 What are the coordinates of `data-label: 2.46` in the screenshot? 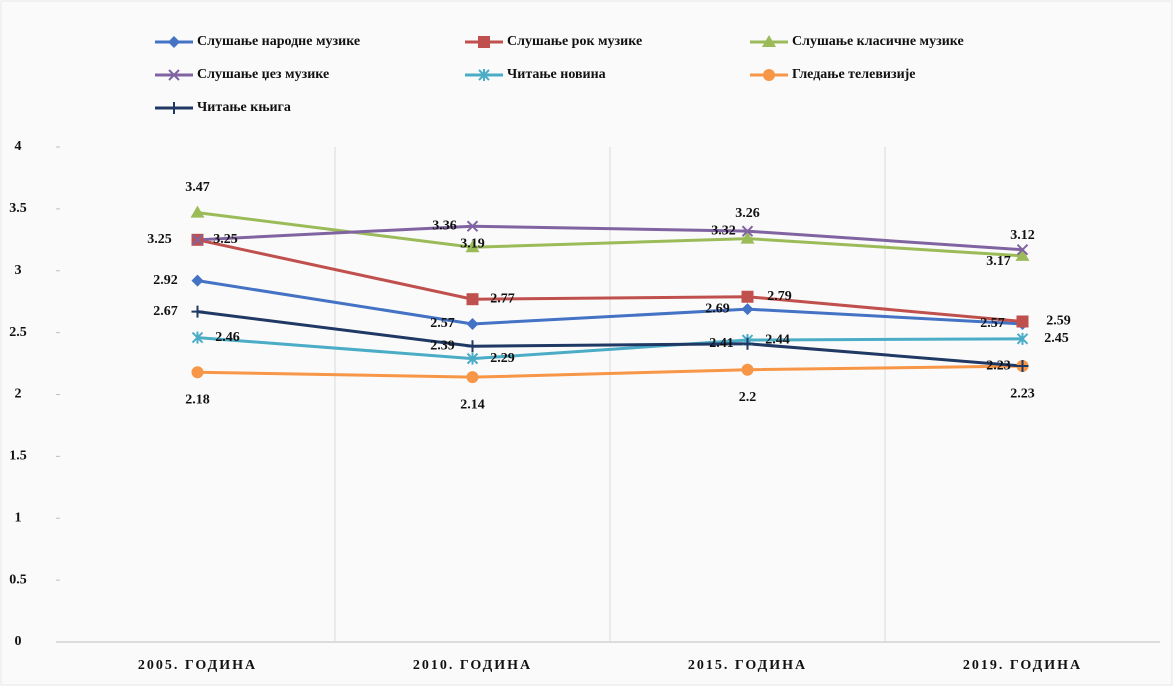 It's located at (227, 337).